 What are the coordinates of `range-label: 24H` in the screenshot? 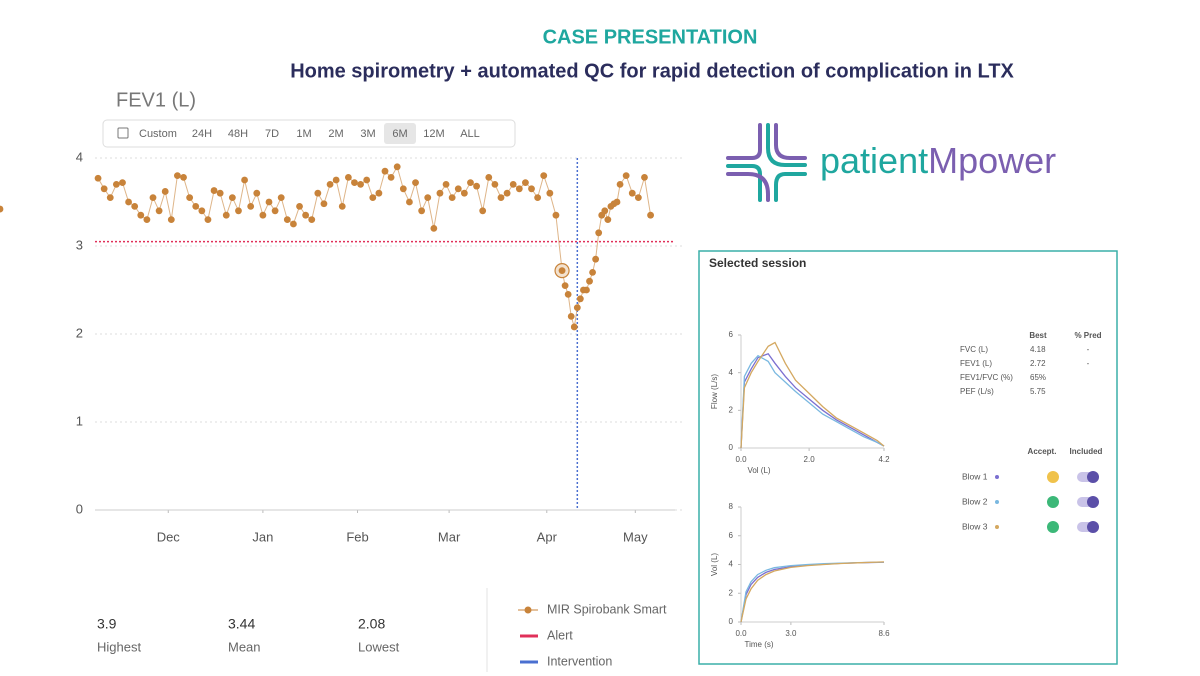 It's located at (202, 134).